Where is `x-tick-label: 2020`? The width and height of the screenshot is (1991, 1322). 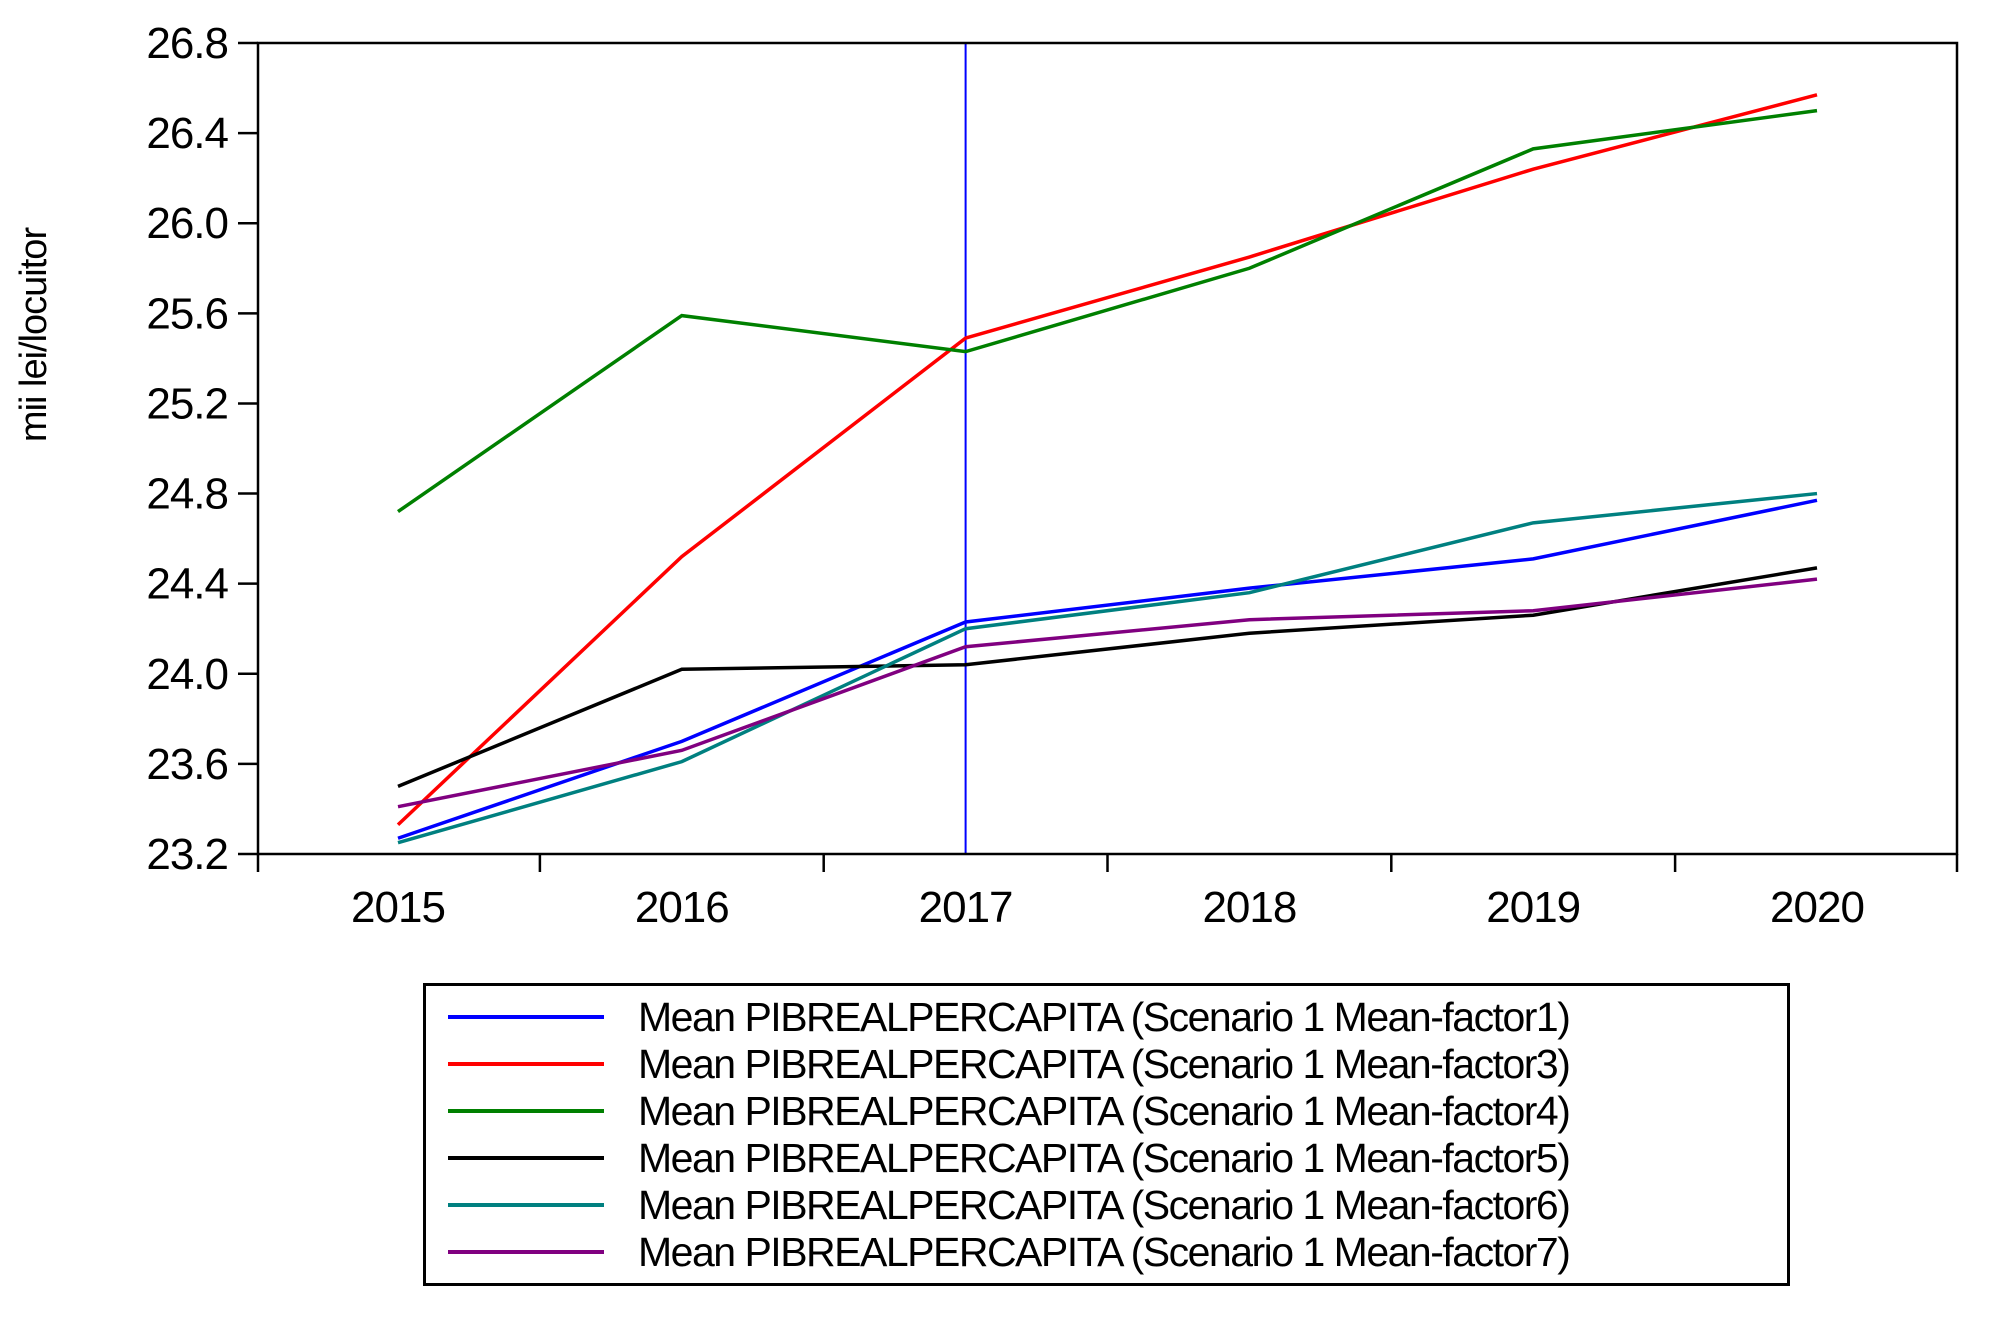 x-tick-label: 2020 is located at coordinates (1817, 907).